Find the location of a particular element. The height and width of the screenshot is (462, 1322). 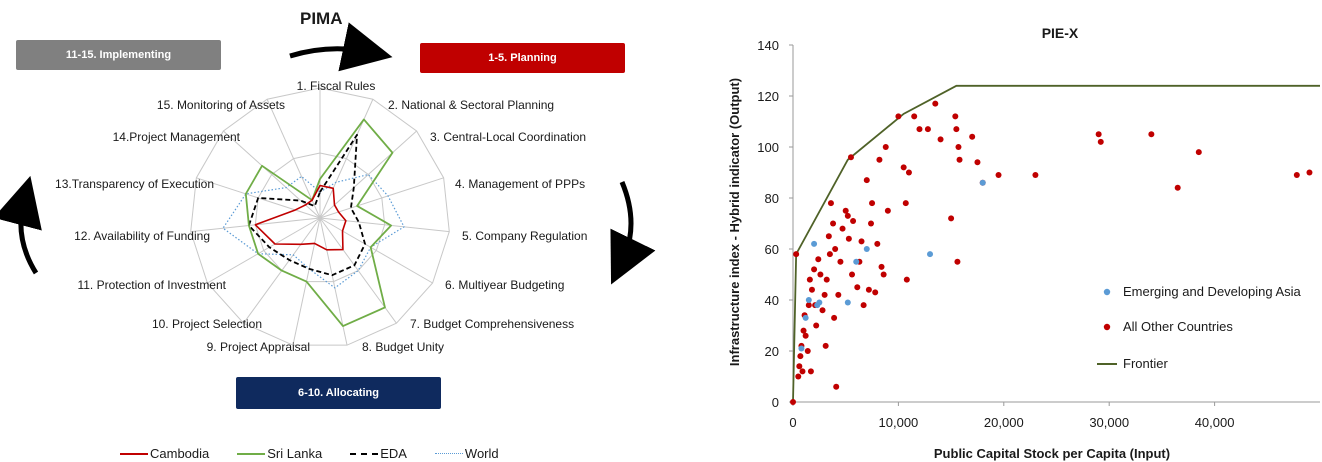

phase-allocating-box: 6-10. Allocating is located at coordinates (338, 393).